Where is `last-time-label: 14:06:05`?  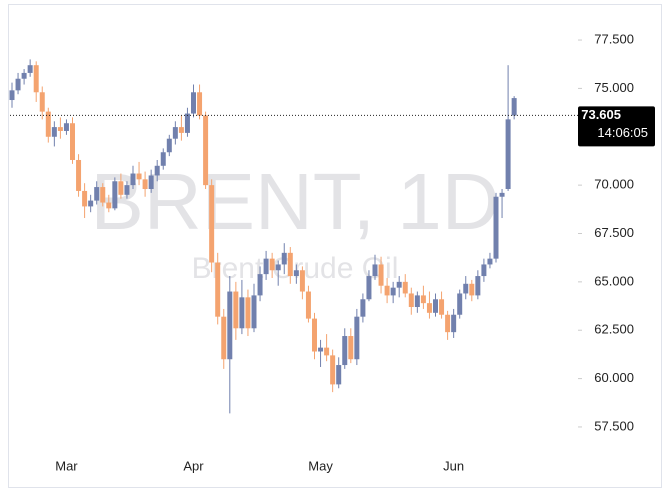
last-time-label: 14:06:05 is located at coordinates (622, 132).